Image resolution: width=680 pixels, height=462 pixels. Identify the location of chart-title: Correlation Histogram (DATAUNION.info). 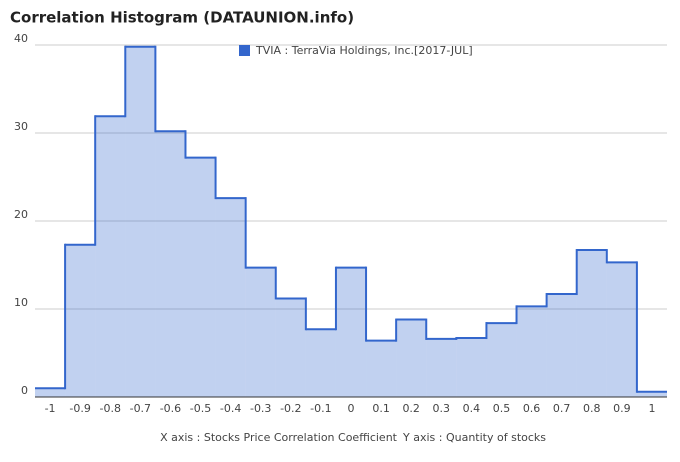
(182, 18).